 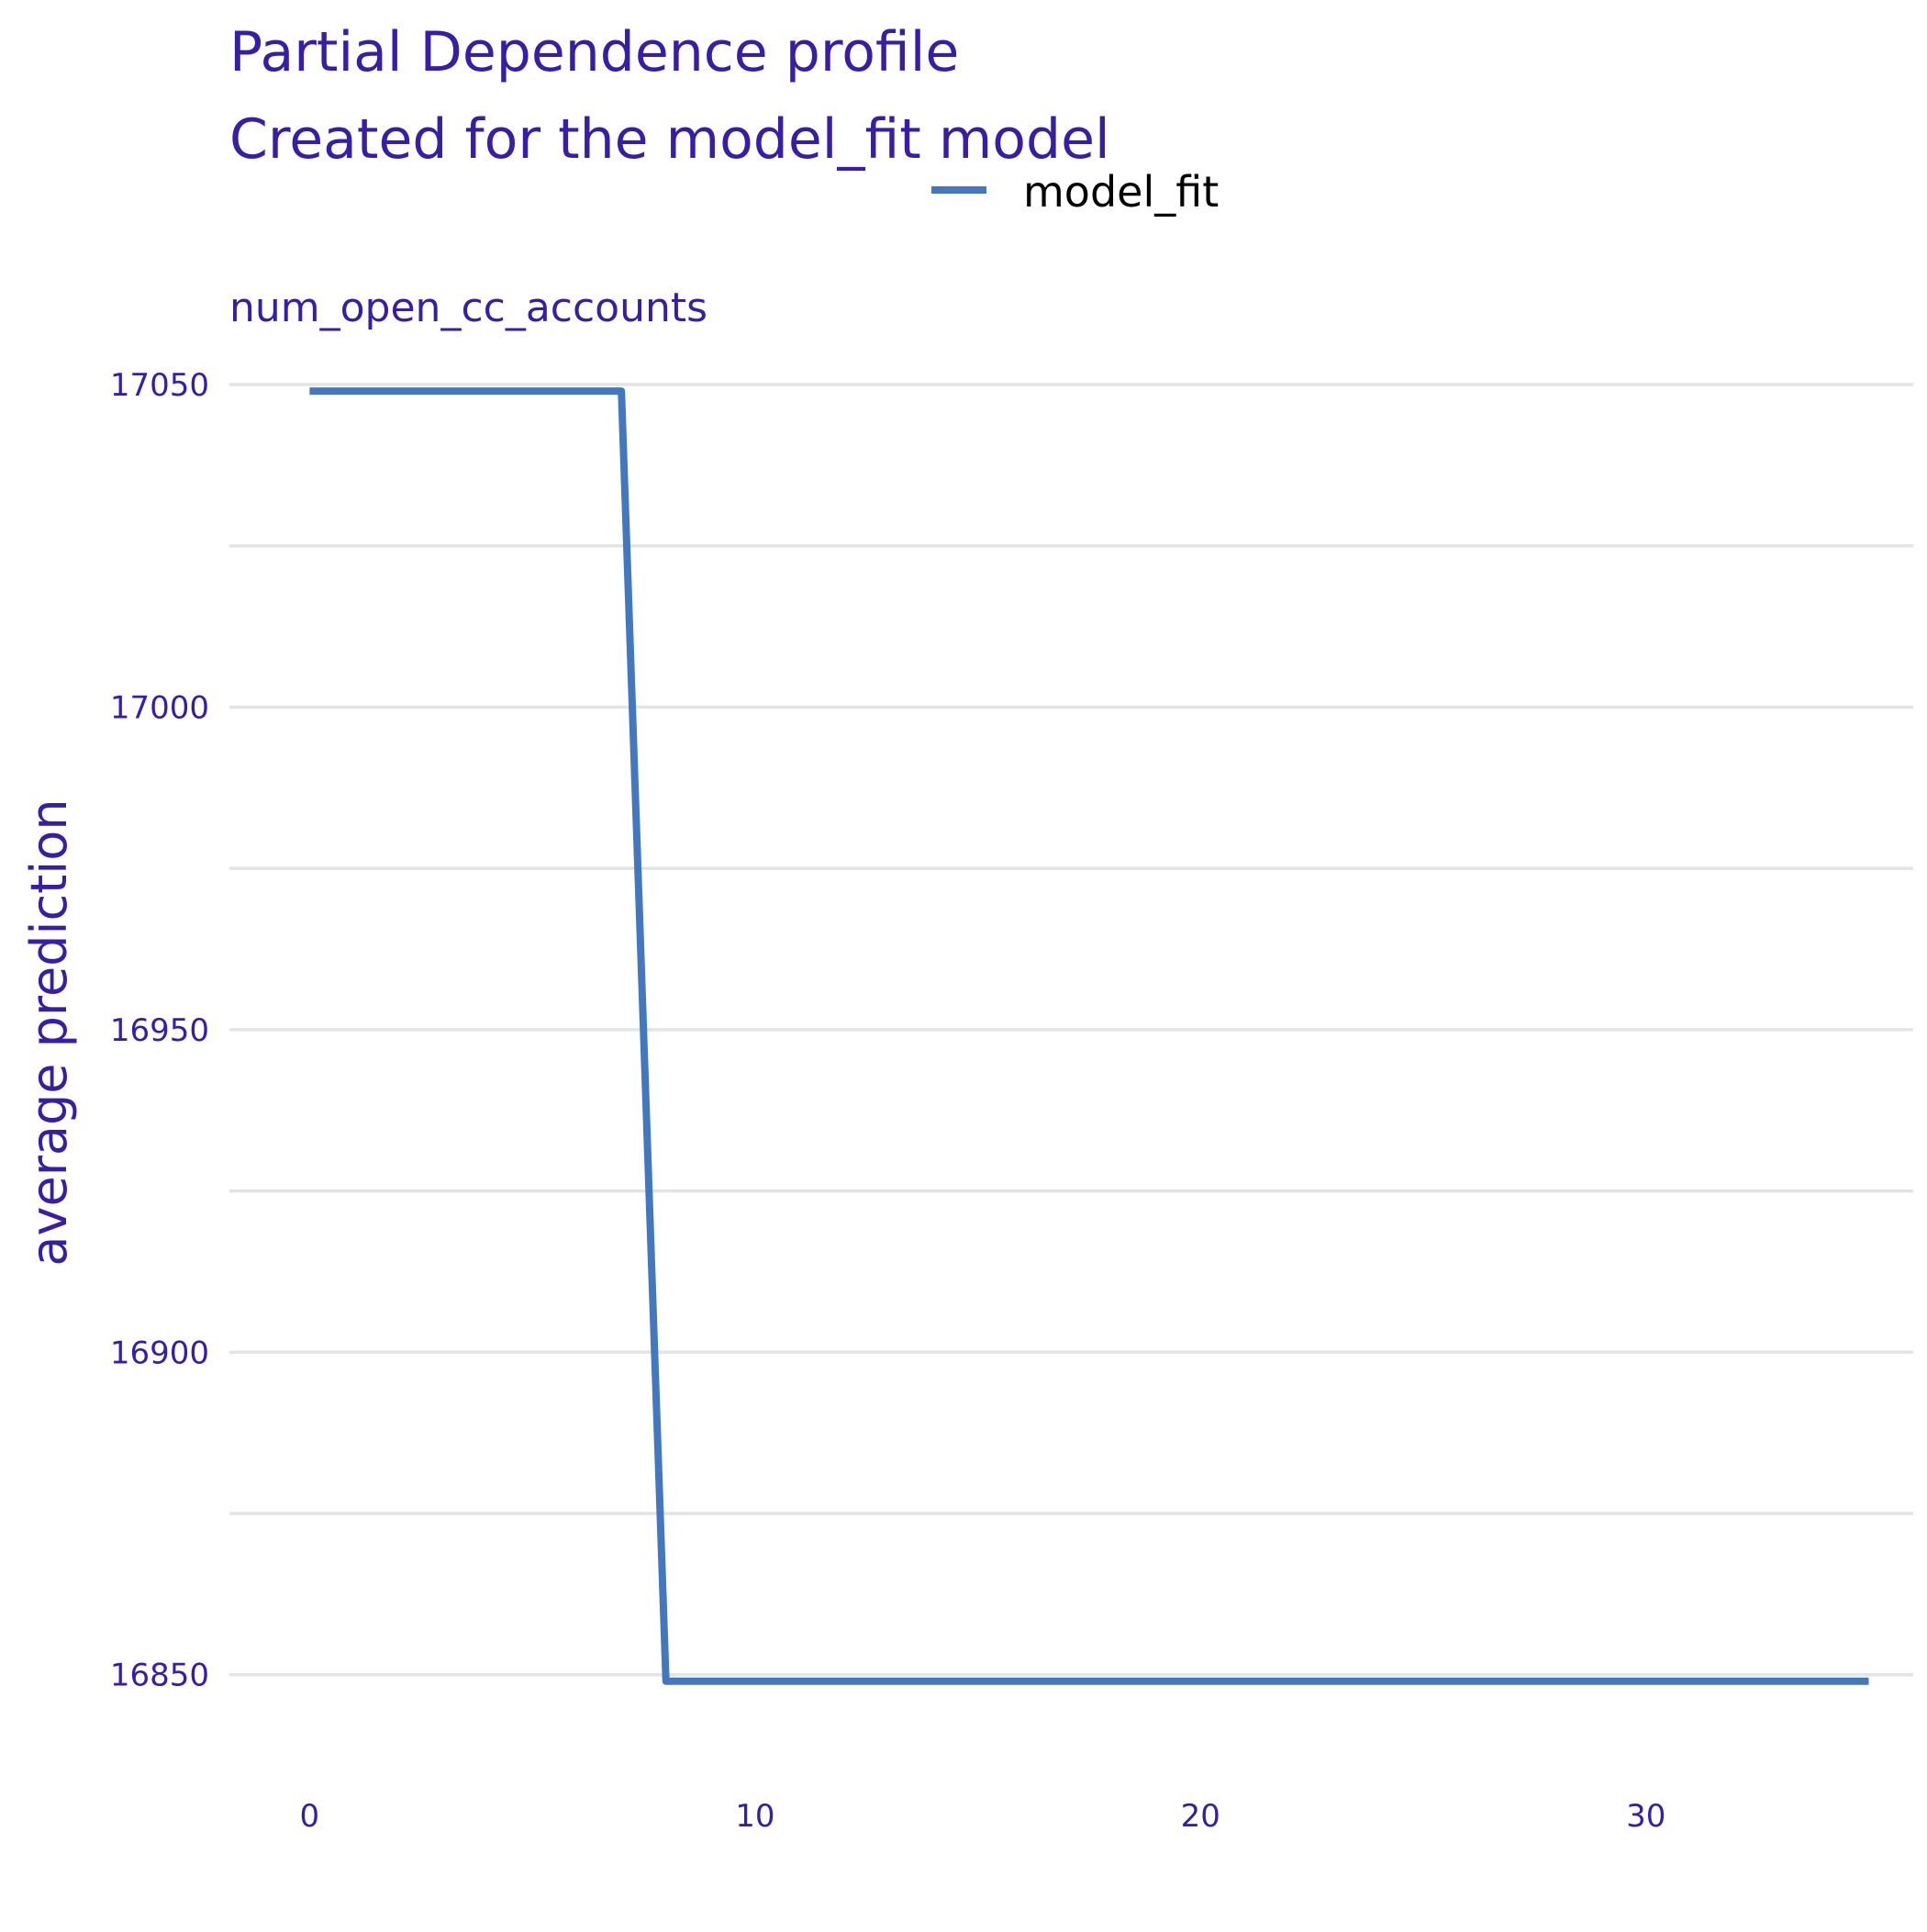 I want to click on y-tick-label: 17050, so click(x=159, y=385).